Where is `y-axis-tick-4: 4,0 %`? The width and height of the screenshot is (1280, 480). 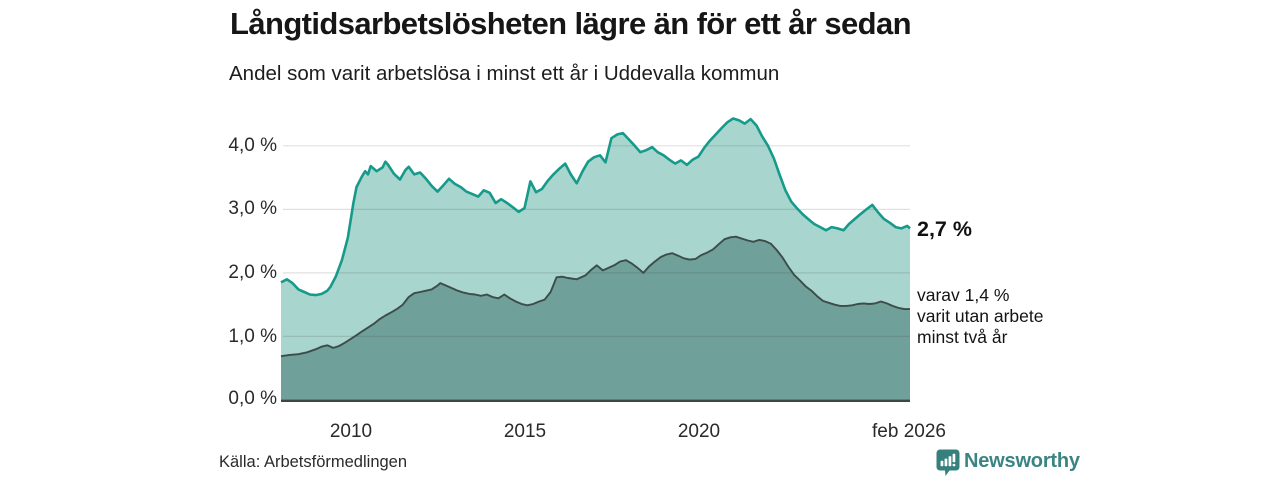 y-axis-tick-4: 4,0 % is located at coordinates (252, 145).